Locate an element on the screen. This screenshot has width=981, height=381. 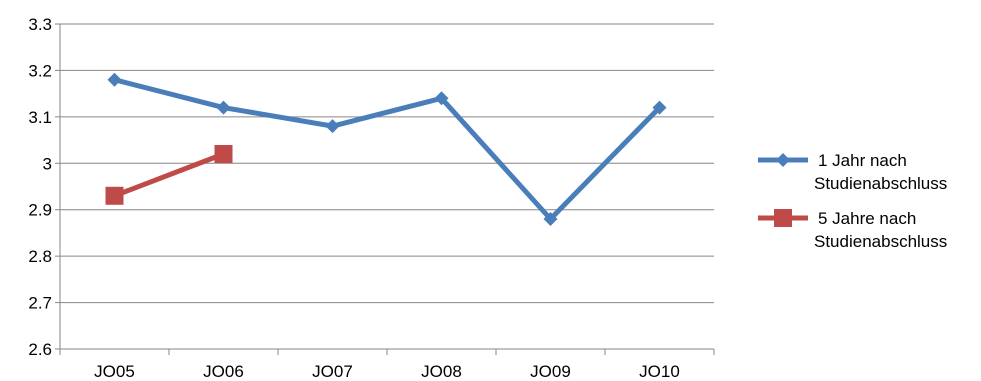
x-tick-labels: JO05 JO06 JO07 JO08 JO09 JO10 is located at coordinates (387, 371).